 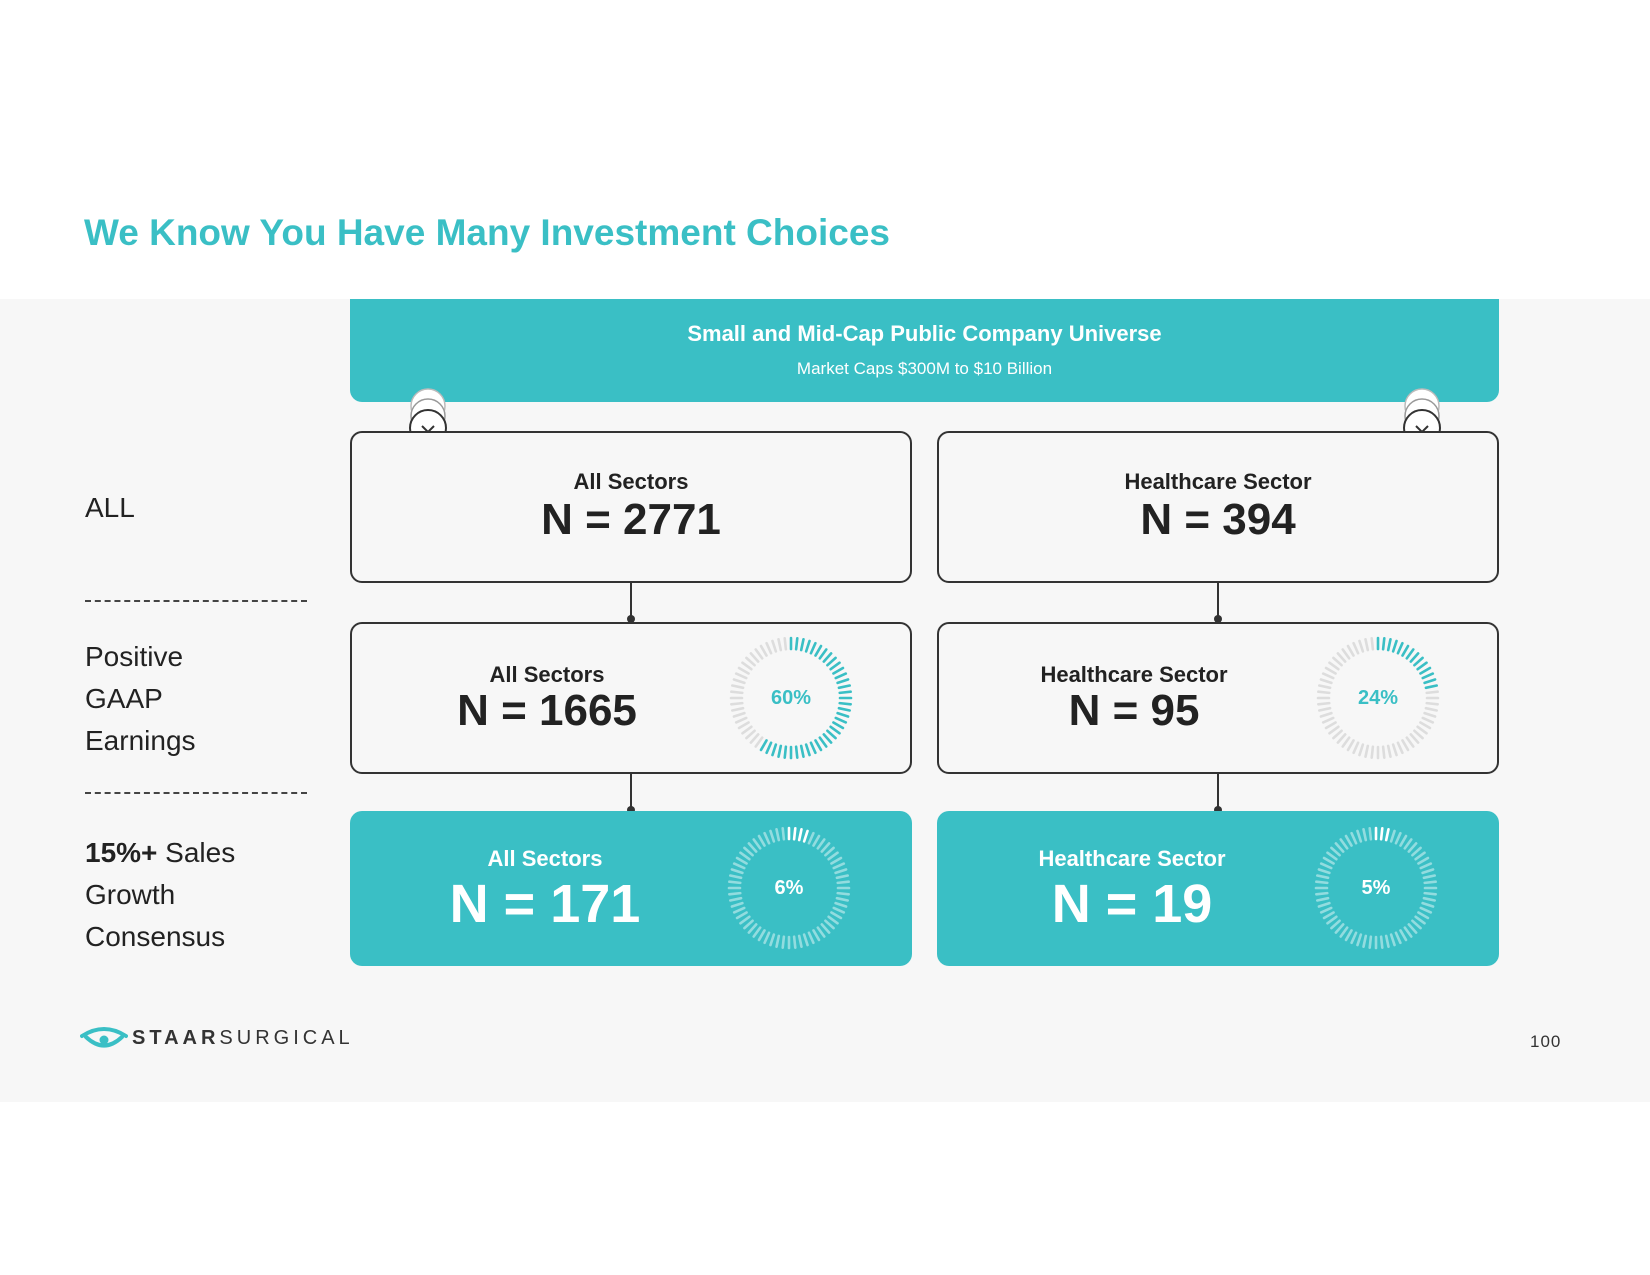 What do you see at coordinates (140, 740) in the screenshot?
I see `row-label-earnings-line3: Earnings` at bounding box center [140, 740].